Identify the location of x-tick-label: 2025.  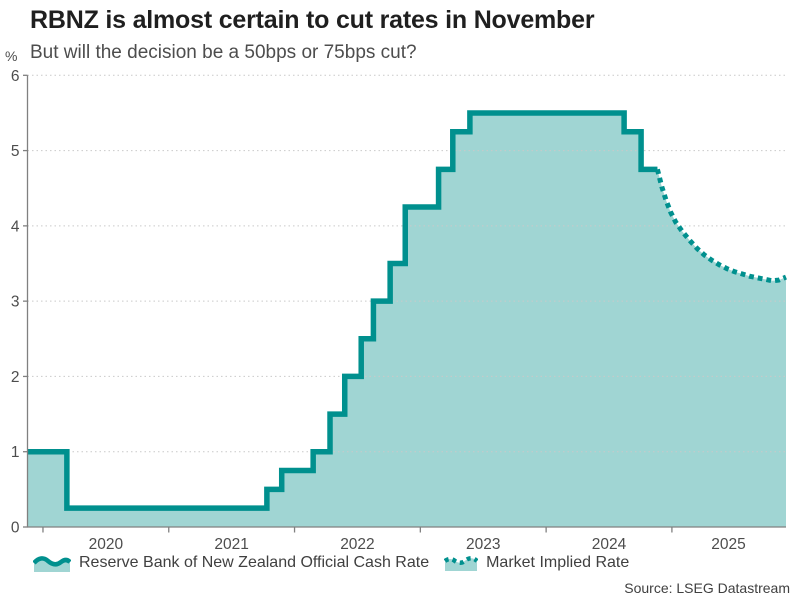
(728, 544).